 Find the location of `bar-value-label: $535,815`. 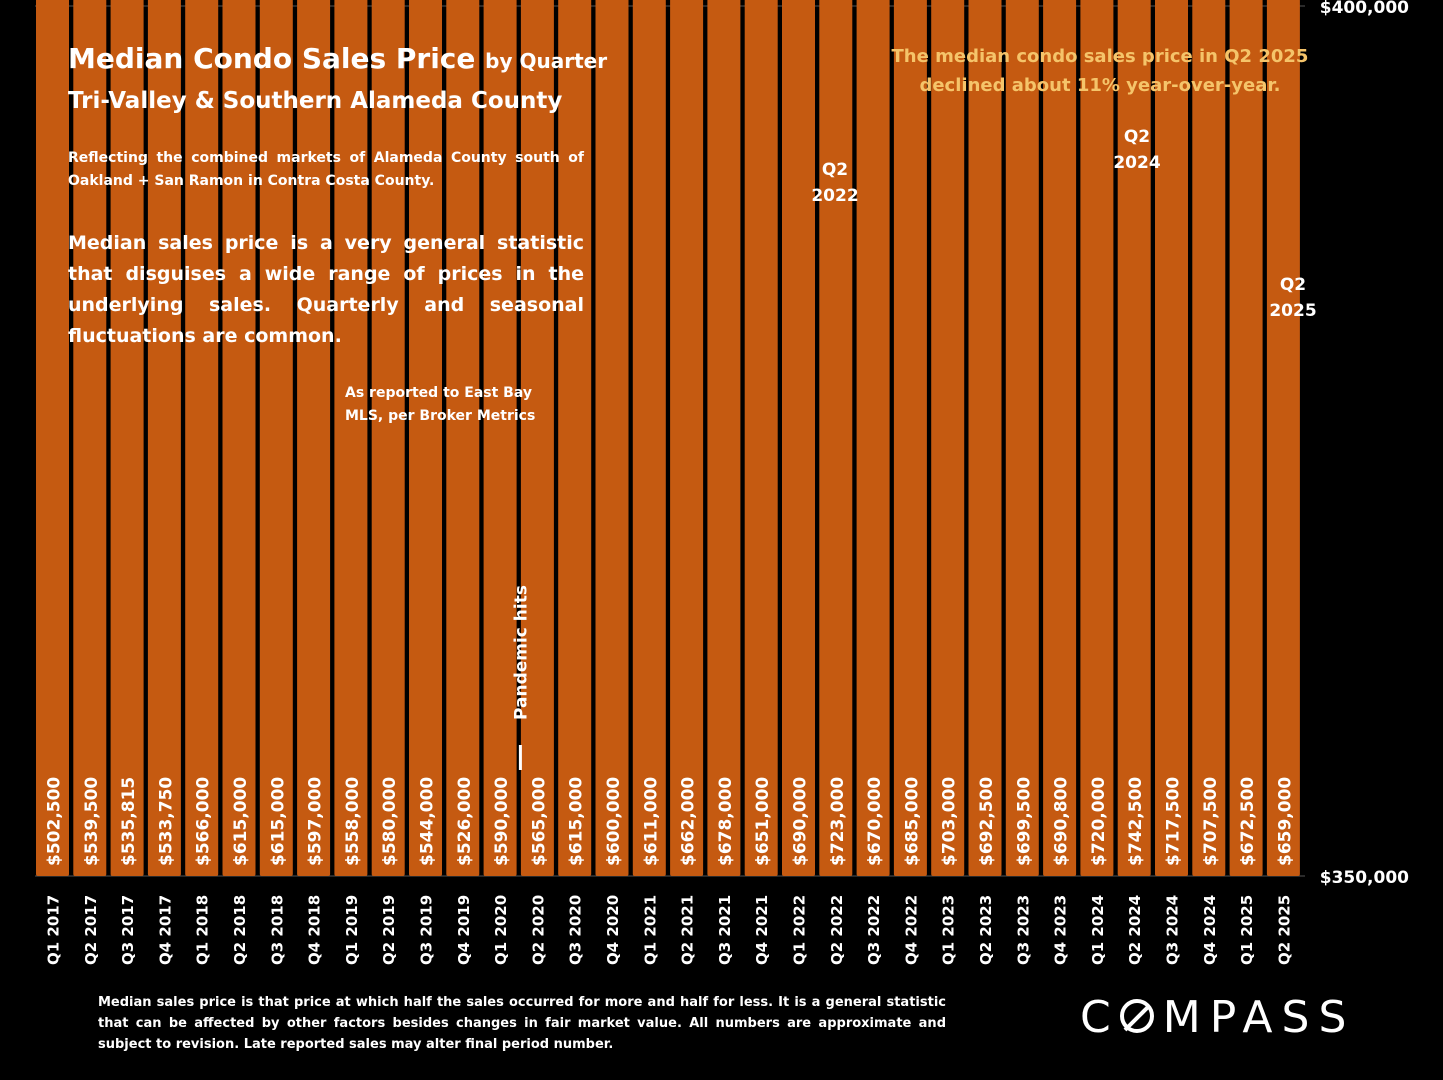

bar-value-label: $535,815 is located at coordinates (129, 821).